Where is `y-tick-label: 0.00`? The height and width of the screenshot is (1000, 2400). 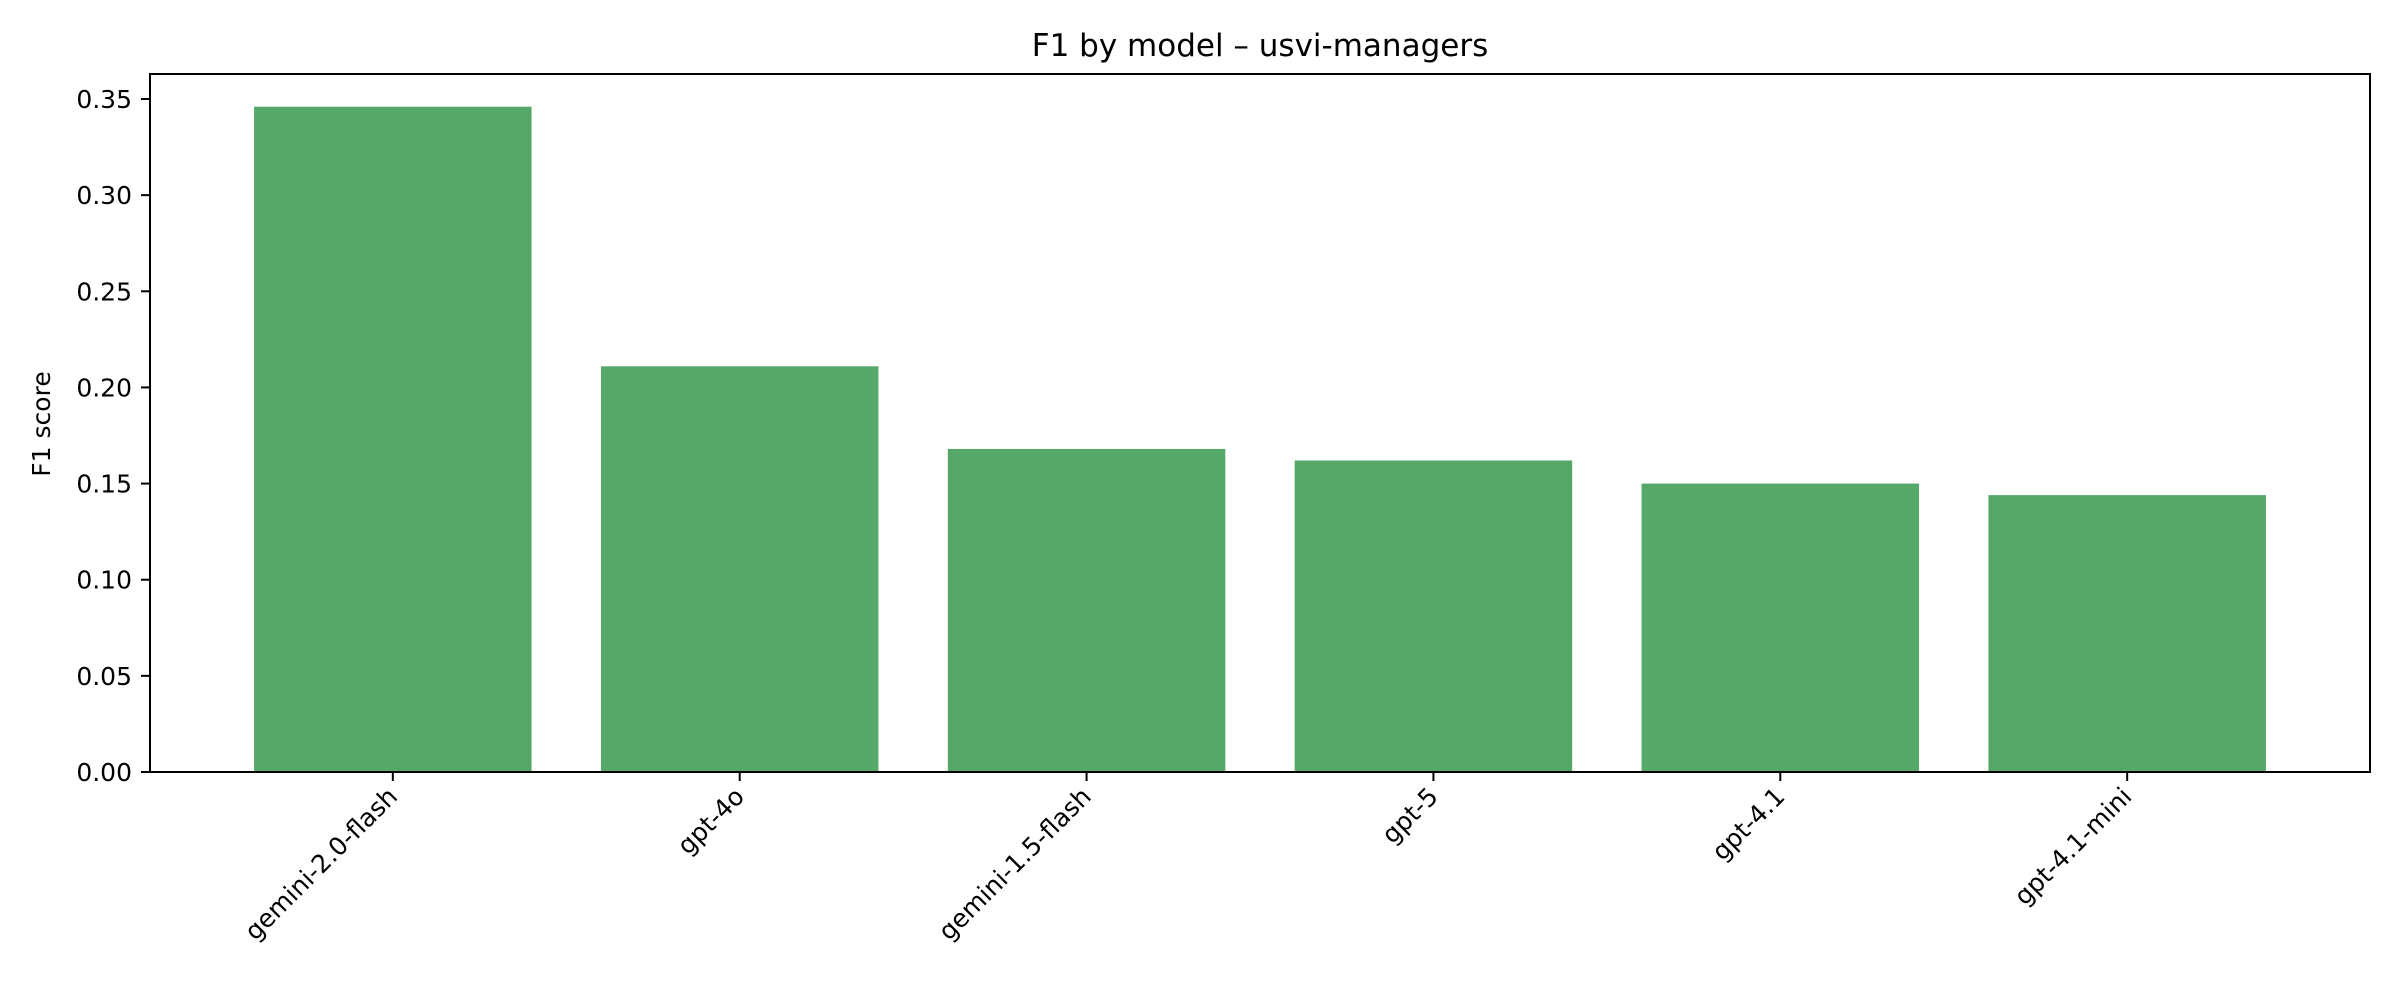
y-tick-label: 0.00 is located at coordinates (104, 772).